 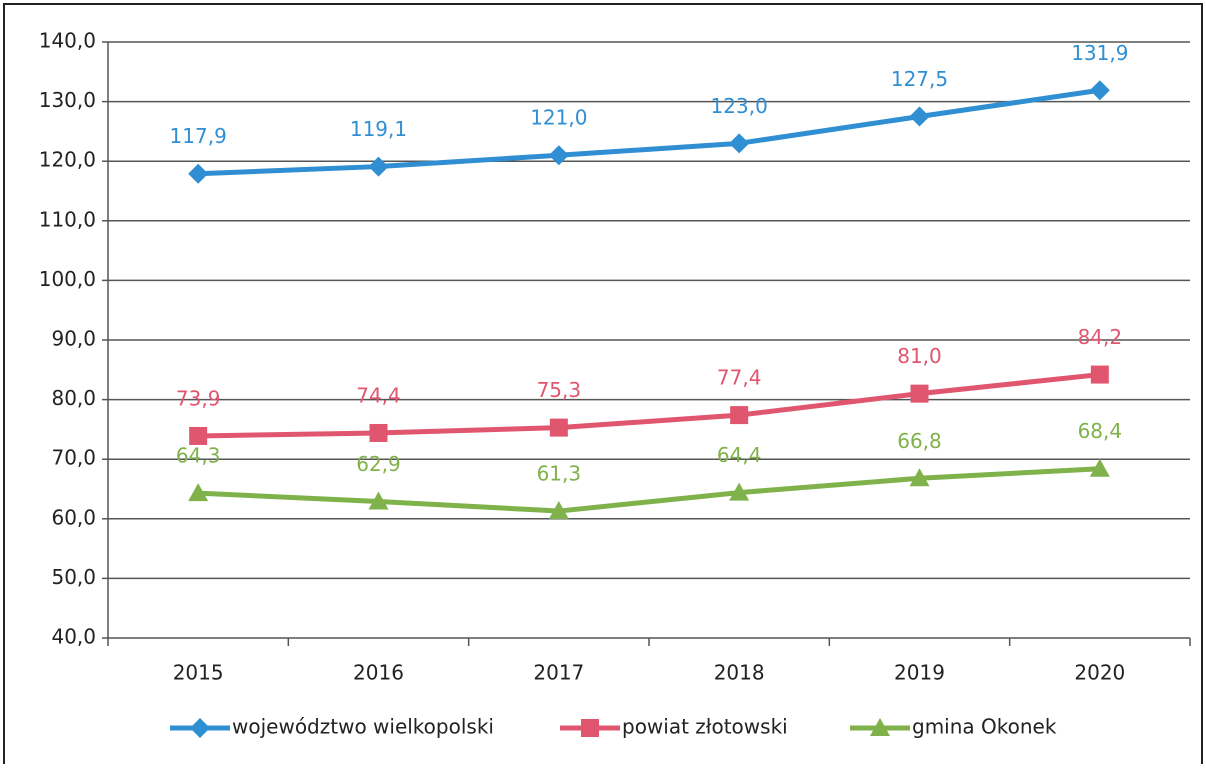 I want to click on data-label: 119,1, so click(x=378, y=129).